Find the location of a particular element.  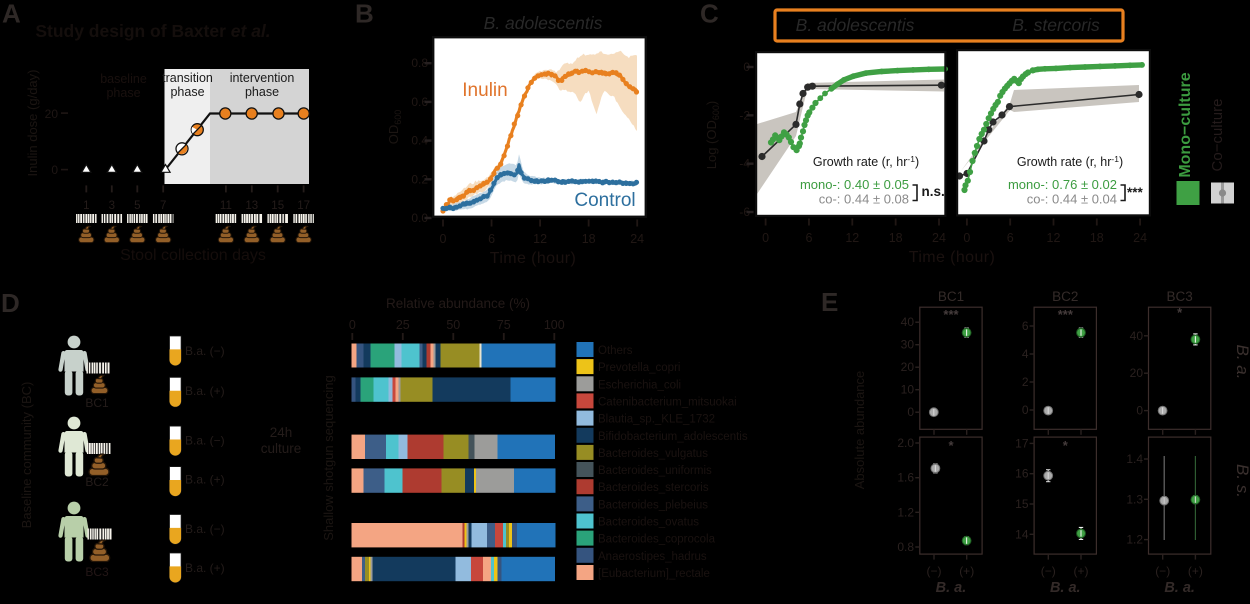

svg-text: 1.2 is located at coordinates (905, 512).